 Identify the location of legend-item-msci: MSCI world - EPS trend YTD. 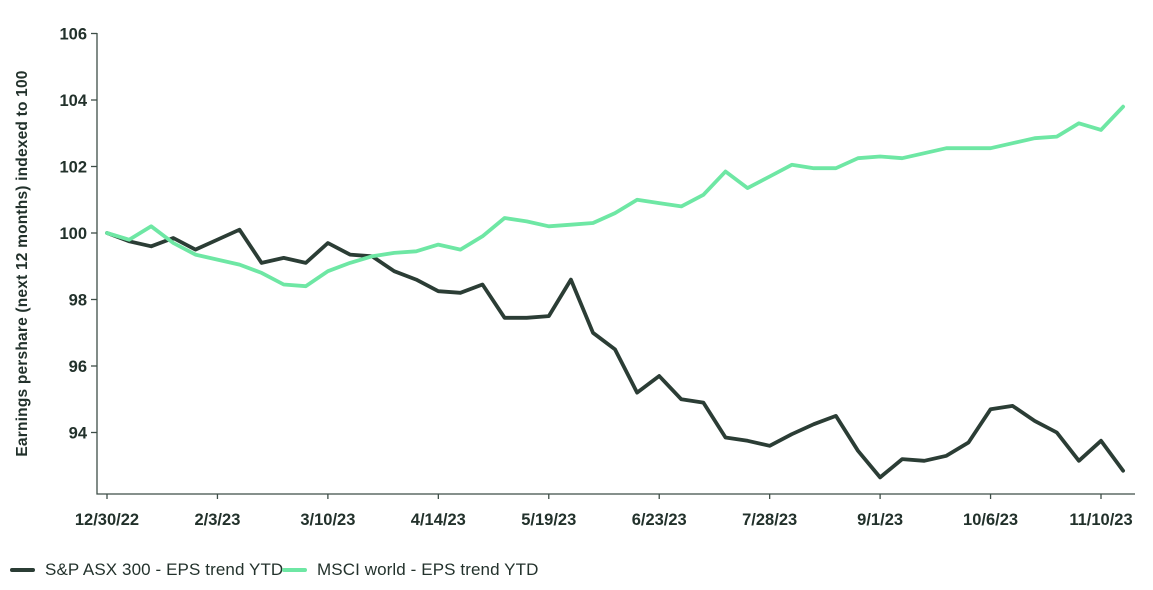
(410, 570).